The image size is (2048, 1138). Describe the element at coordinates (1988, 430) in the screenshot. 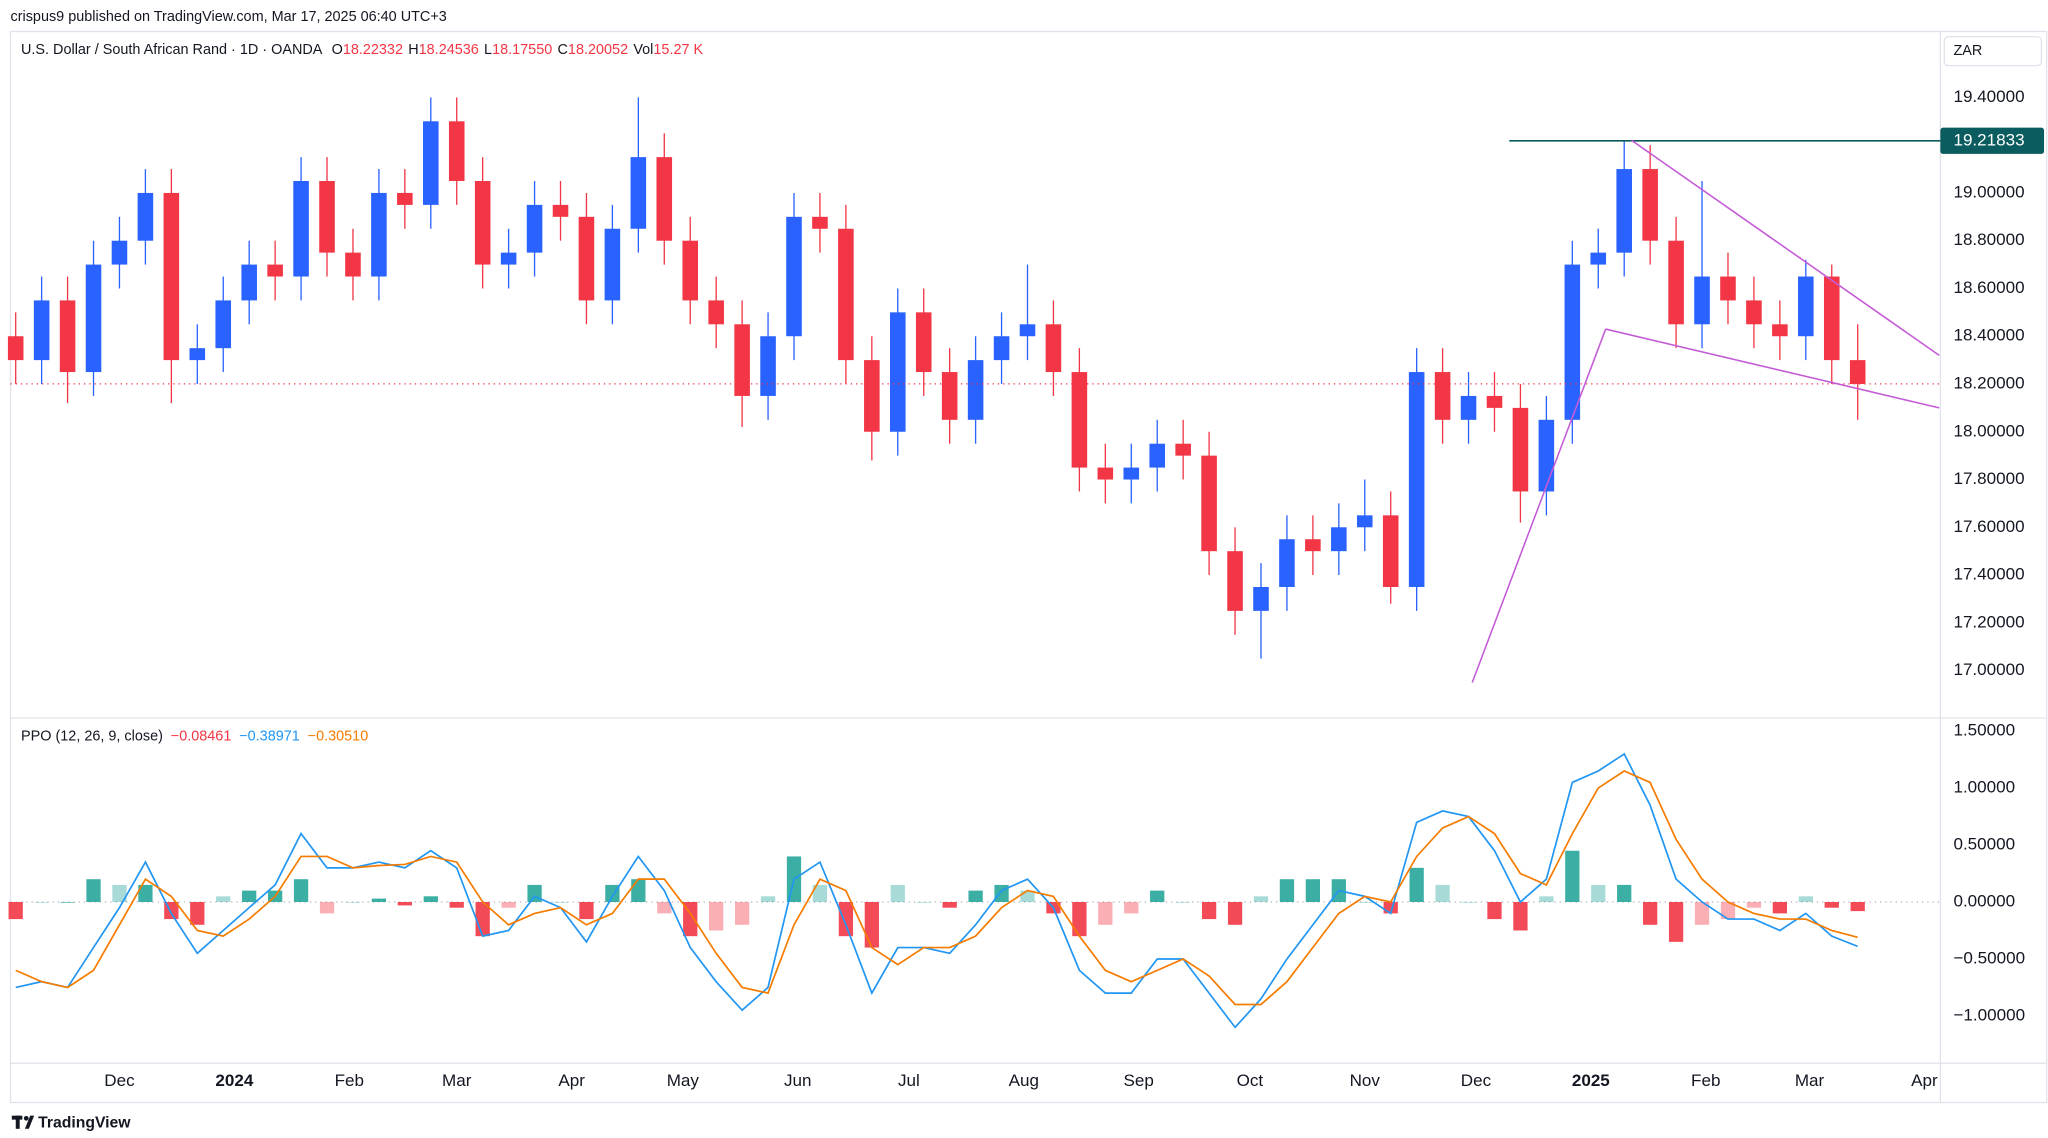

I see `y-tick-label: 18.00000` at that location.